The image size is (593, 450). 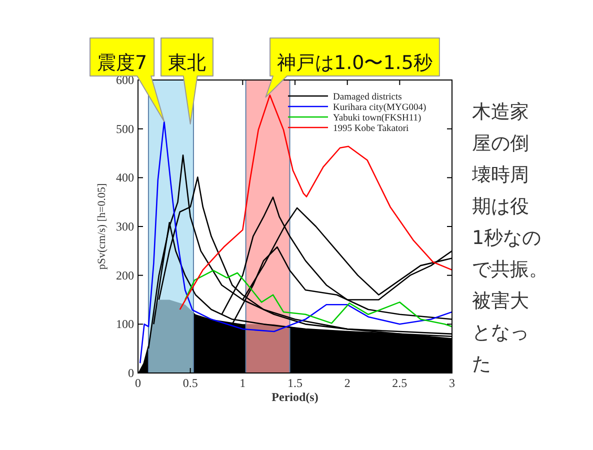 What do you see at coordinates (371, 129) in the screenshot?
I see `legend-label: 1995 Kobe Takatori` at bounding box center [371, 129].